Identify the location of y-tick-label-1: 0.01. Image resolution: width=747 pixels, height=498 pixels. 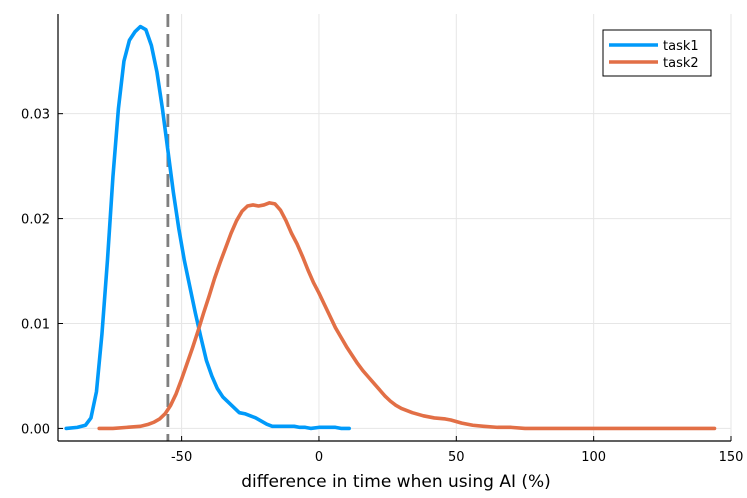
(35, 324).